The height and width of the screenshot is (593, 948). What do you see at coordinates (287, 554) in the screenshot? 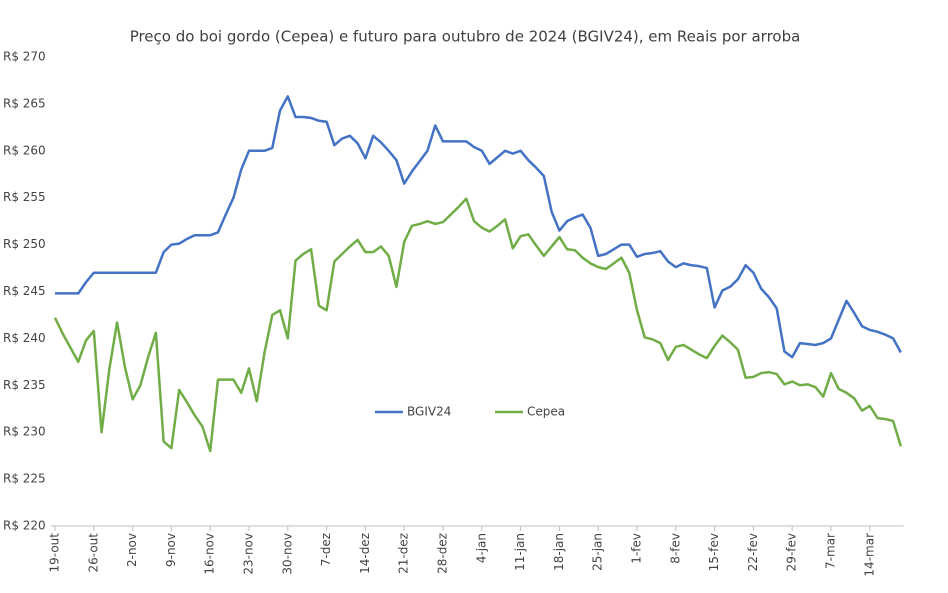
I see `x-tick-label: 30-nov` at bounding box center [287, 554].